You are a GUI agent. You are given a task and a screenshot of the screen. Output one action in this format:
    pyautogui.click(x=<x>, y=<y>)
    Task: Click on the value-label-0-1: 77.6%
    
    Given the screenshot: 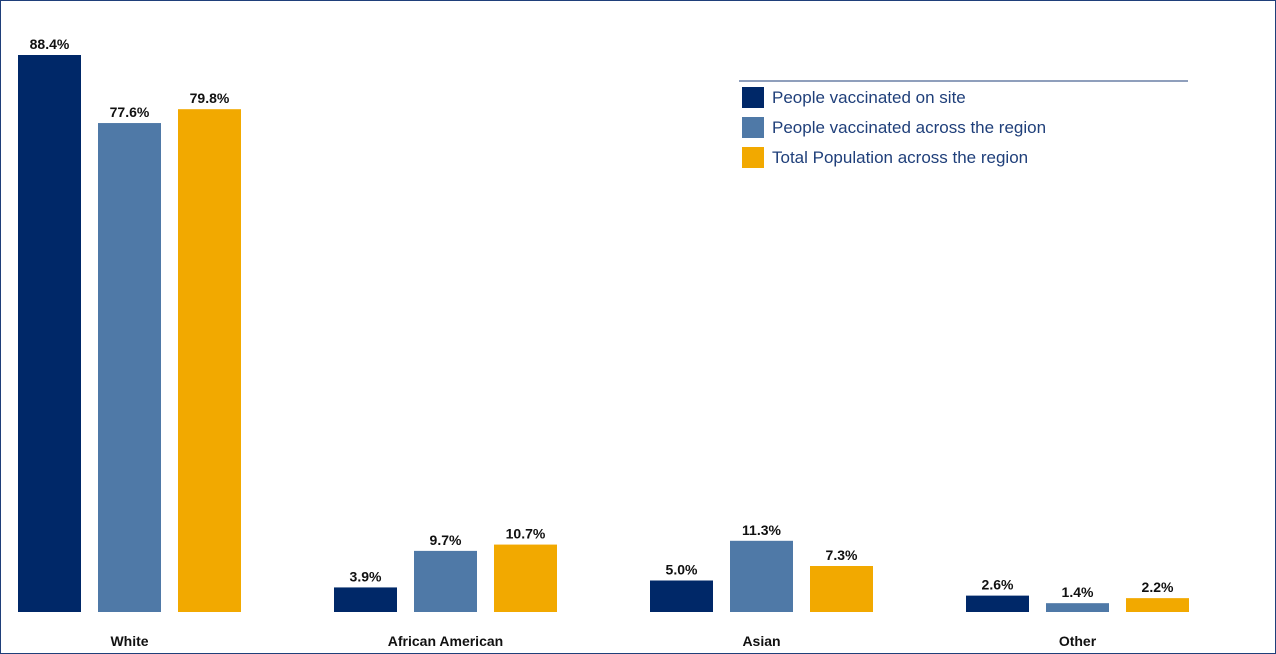 What is the action you would take?
    pyautogui.click(x=130, y=112)
    